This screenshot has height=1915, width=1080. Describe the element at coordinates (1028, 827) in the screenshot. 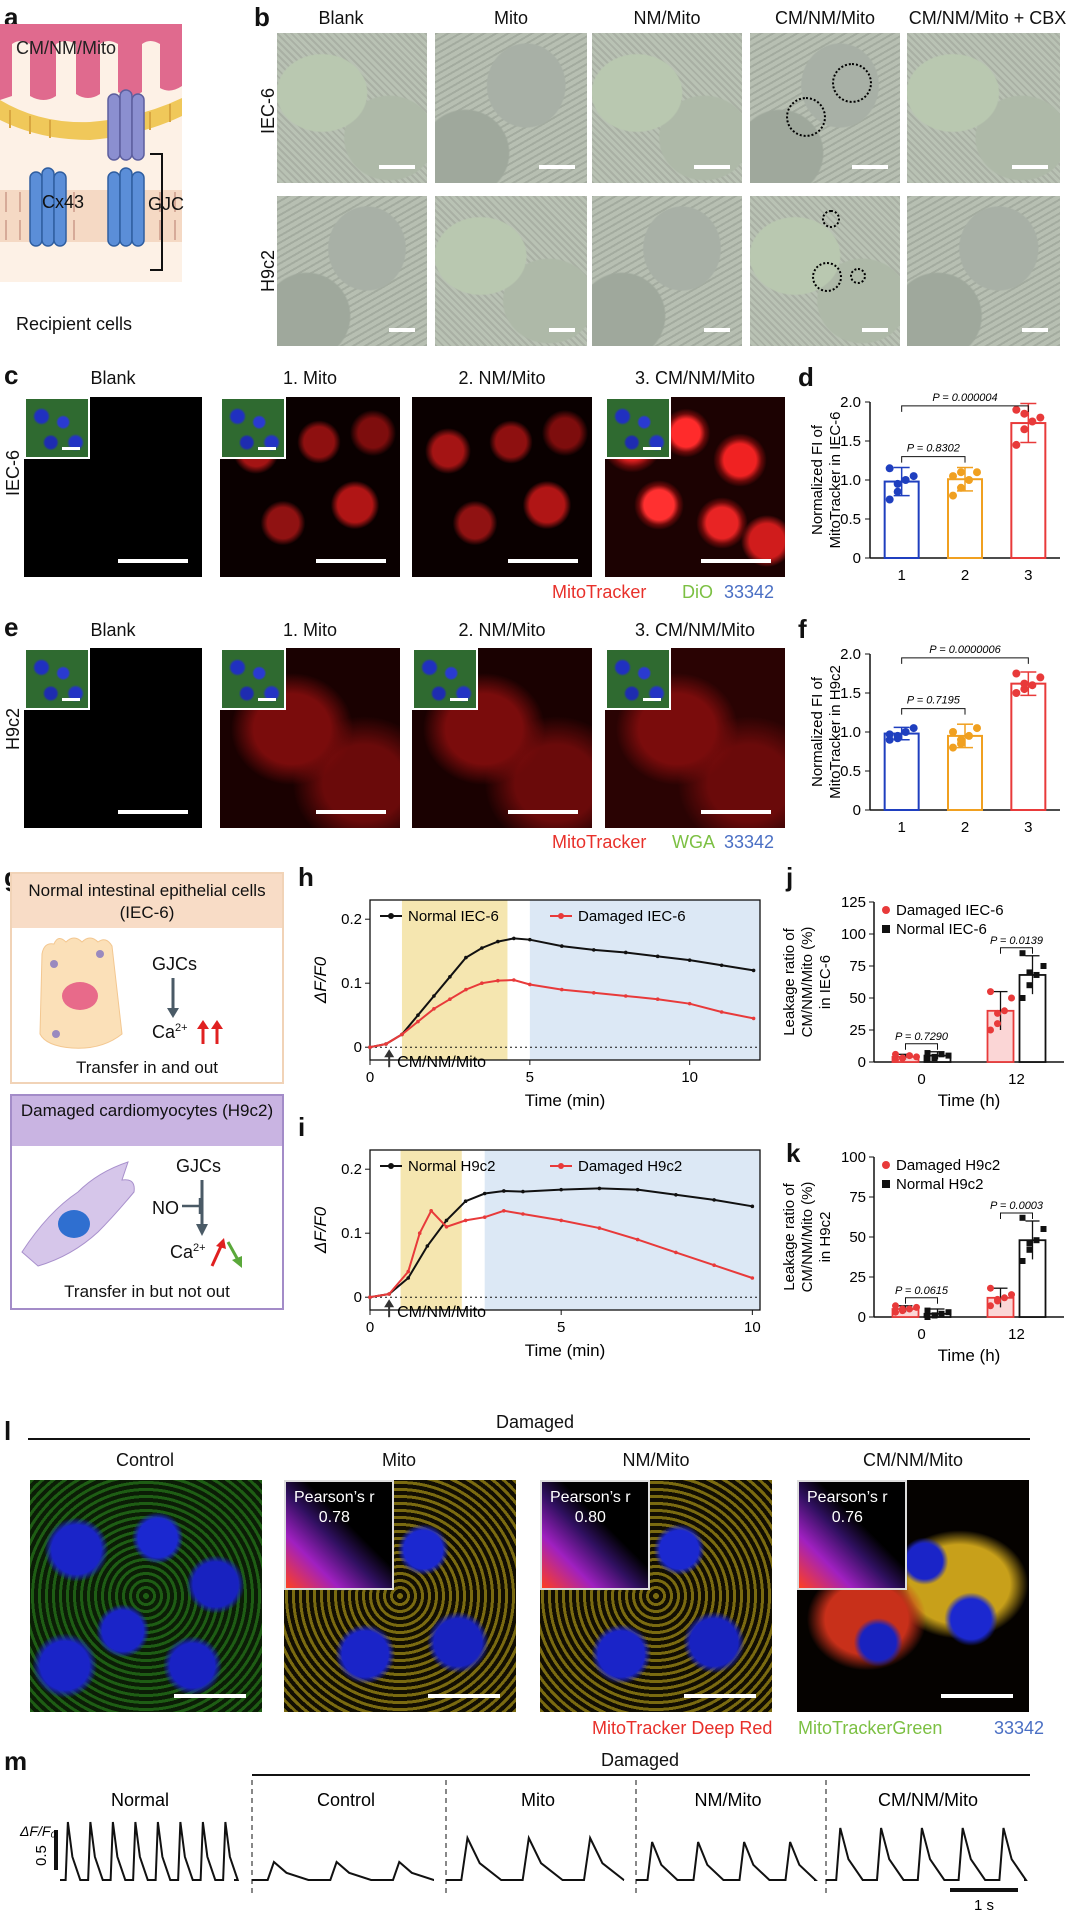

I see `x-tick-label: 3` at that location.